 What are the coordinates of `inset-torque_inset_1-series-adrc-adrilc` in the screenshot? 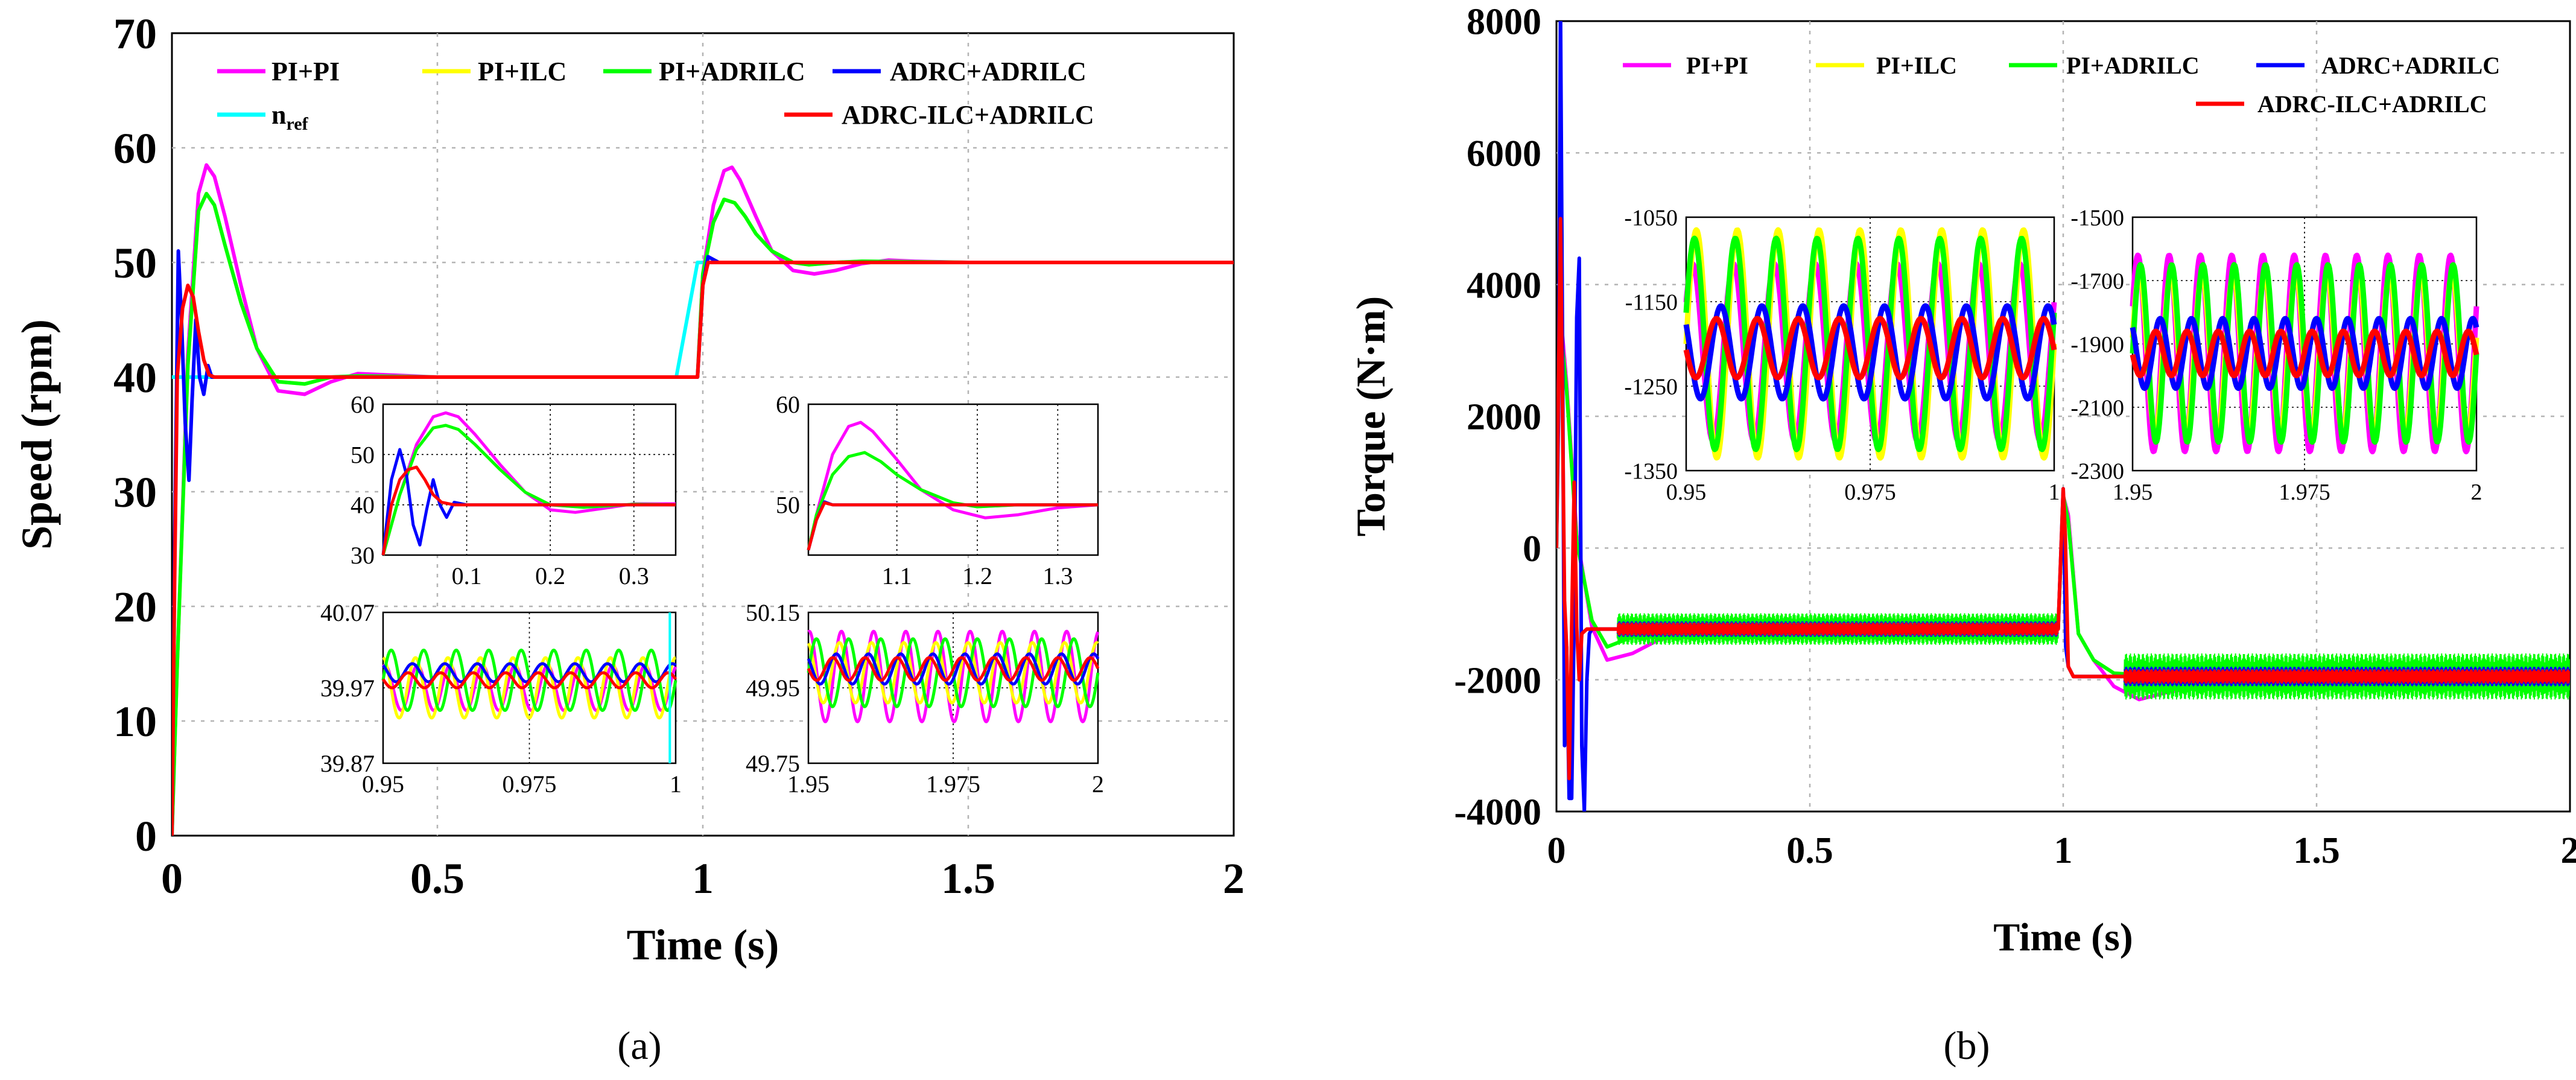 It's located at (1870, 352).